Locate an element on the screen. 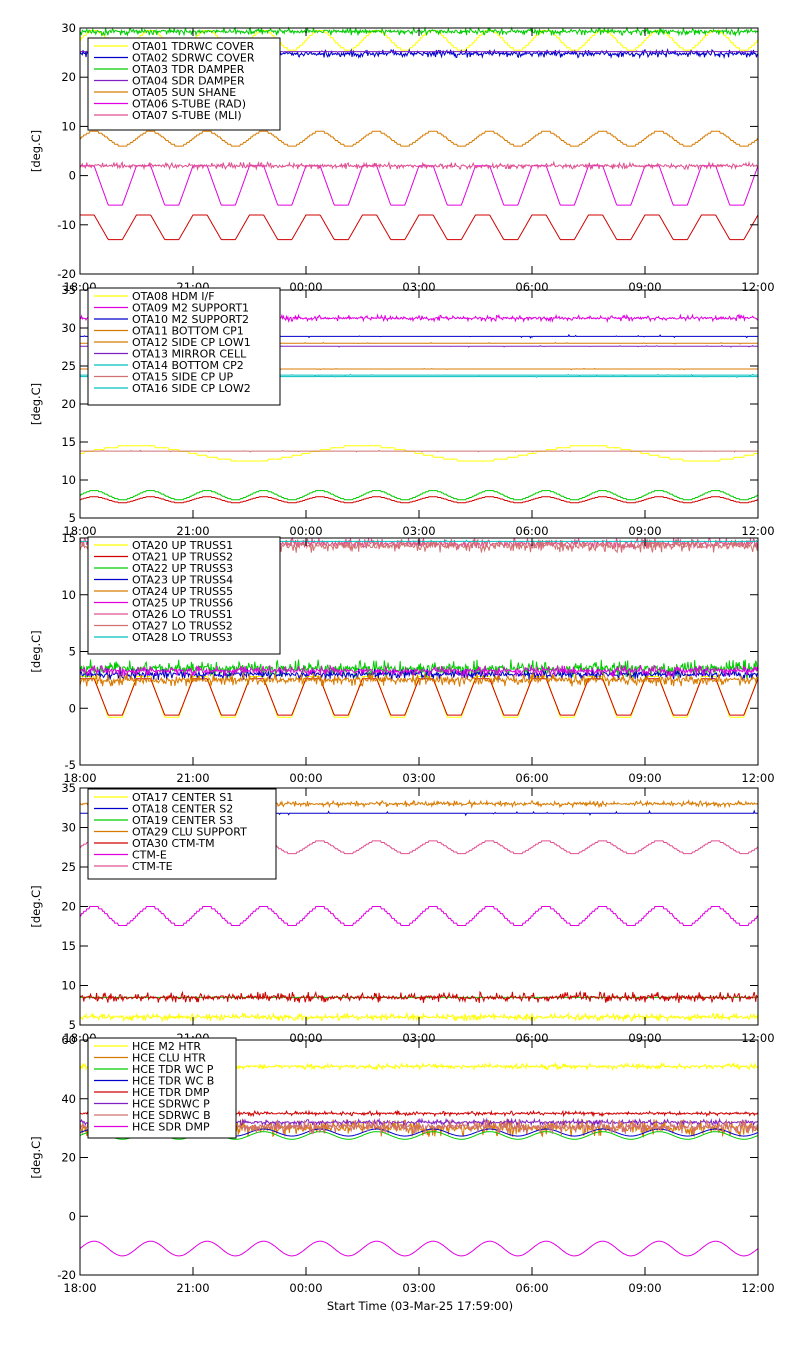  legend-entry: HCE M2 HTR is located at coordinates (166, 1046).